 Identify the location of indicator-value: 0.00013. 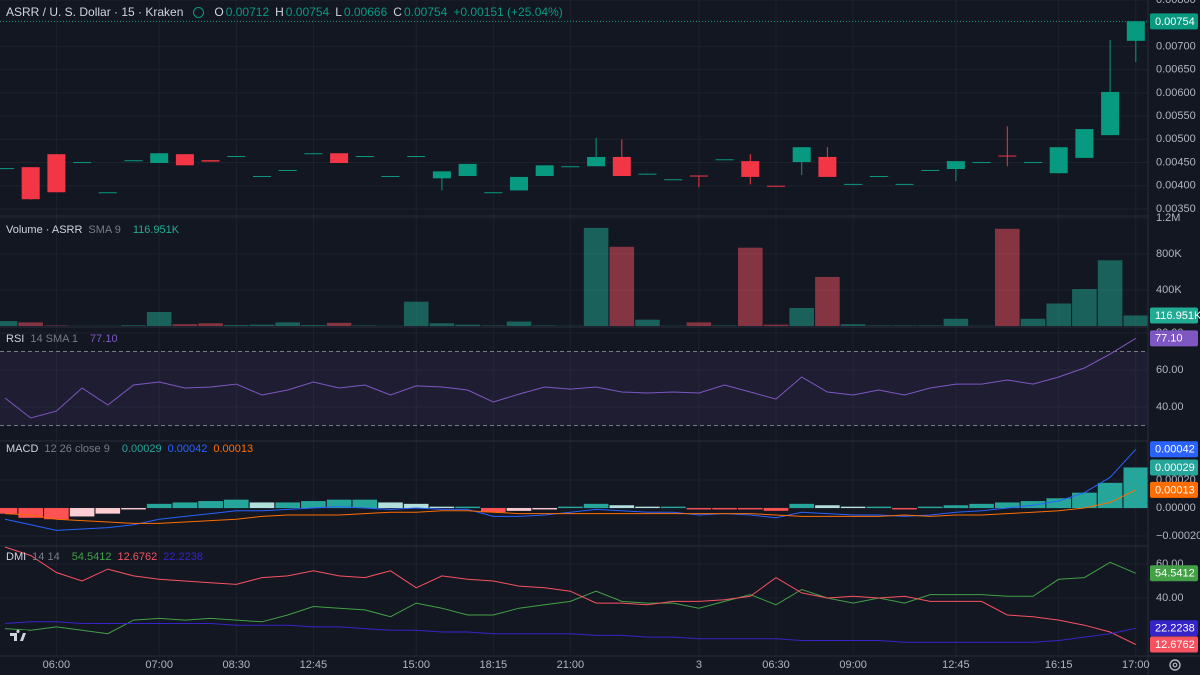
(233, 449).